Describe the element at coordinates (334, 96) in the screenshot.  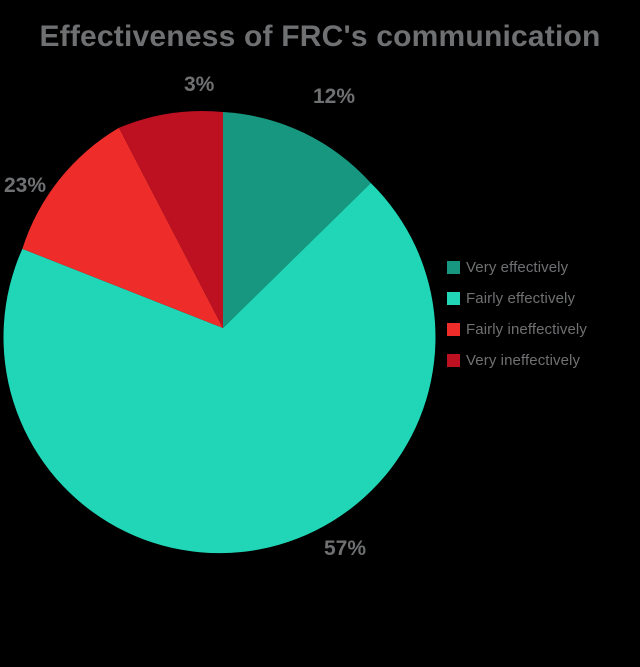
I see `slice-label-very-effectively: 12%` at that location.